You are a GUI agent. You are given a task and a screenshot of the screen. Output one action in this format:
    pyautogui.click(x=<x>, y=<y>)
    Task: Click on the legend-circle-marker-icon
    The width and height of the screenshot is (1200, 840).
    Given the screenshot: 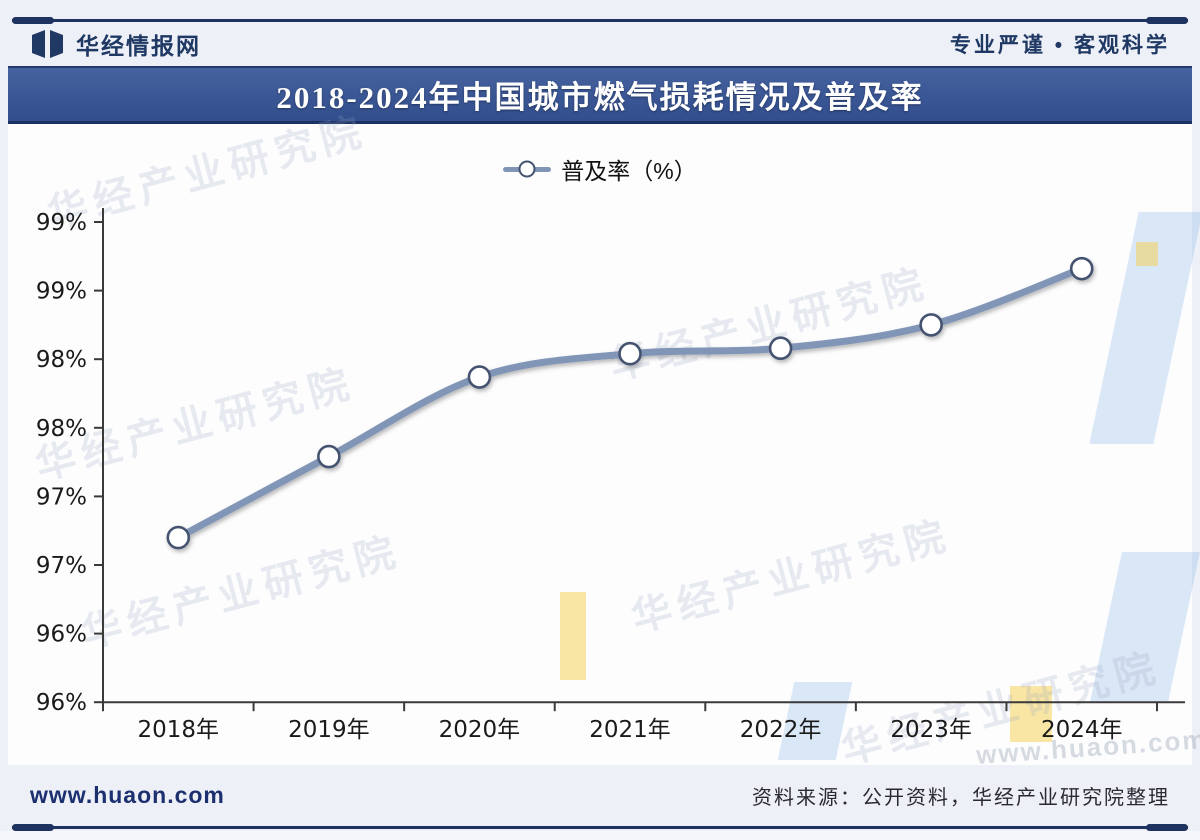 What is the action you would take?
    pyautogui.click(x=527, y=169)
    